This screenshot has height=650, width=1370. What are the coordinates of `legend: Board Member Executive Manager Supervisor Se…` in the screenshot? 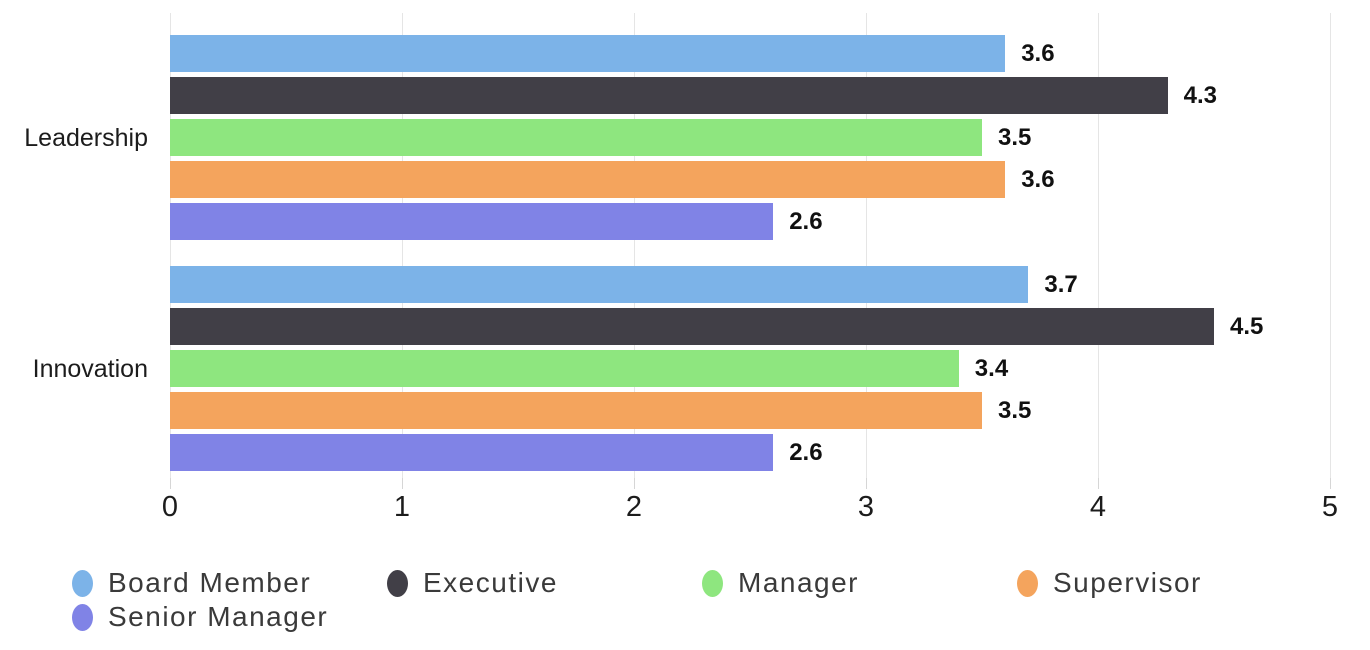 It's located at (720, 600).